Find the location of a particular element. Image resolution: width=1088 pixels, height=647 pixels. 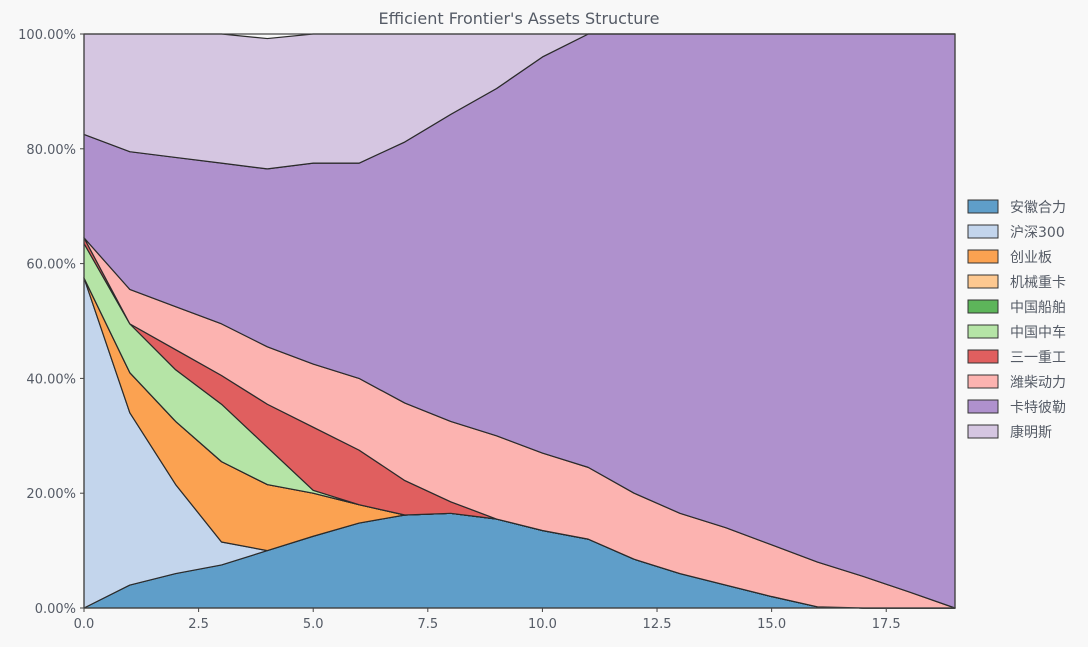

x-tick-label-6: 15.0 is located at coordinates (771, 624).